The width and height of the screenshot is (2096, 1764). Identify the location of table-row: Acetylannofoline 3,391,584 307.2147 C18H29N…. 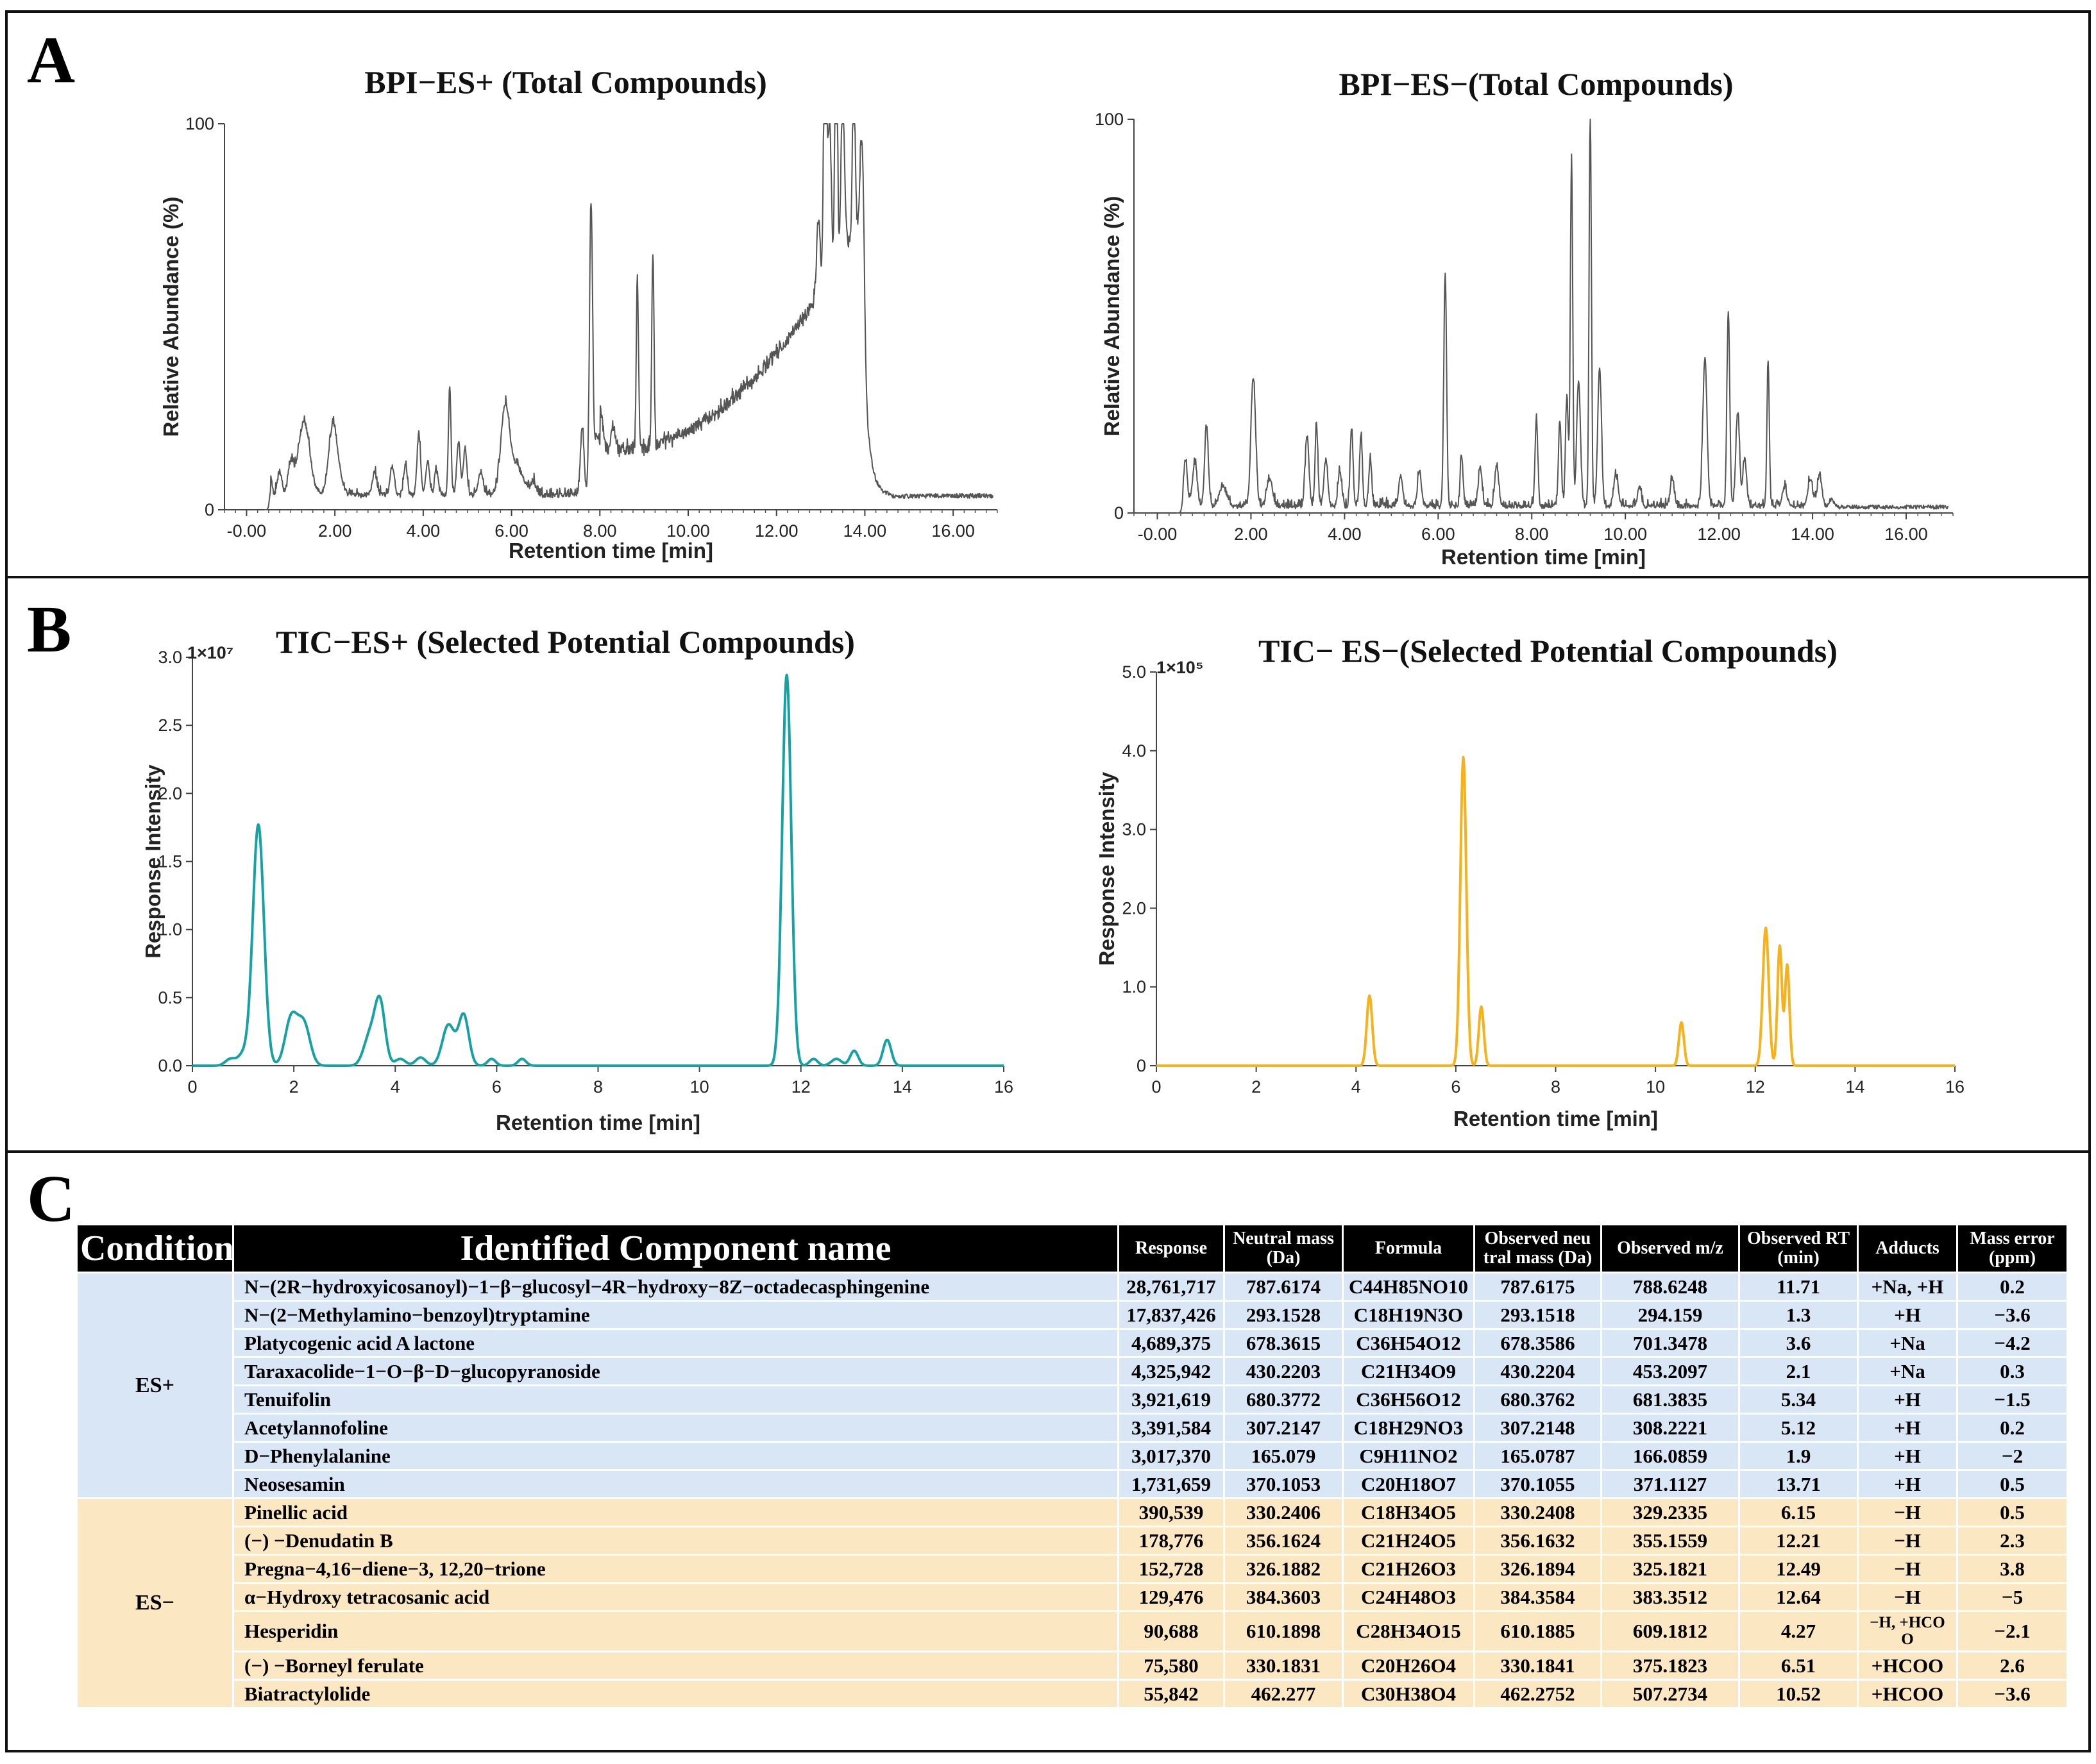
(1072, 1428).